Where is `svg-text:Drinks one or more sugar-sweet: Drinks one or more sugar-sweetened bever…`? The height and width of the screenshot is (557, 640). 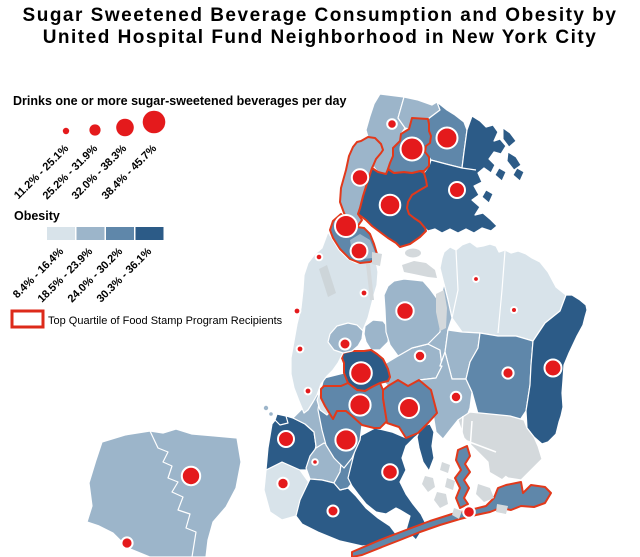
svg-text:Drinks one or more sugar-sweet: Drinks one or more sugar-sweetened bever… is located at coordinates (180, 101).